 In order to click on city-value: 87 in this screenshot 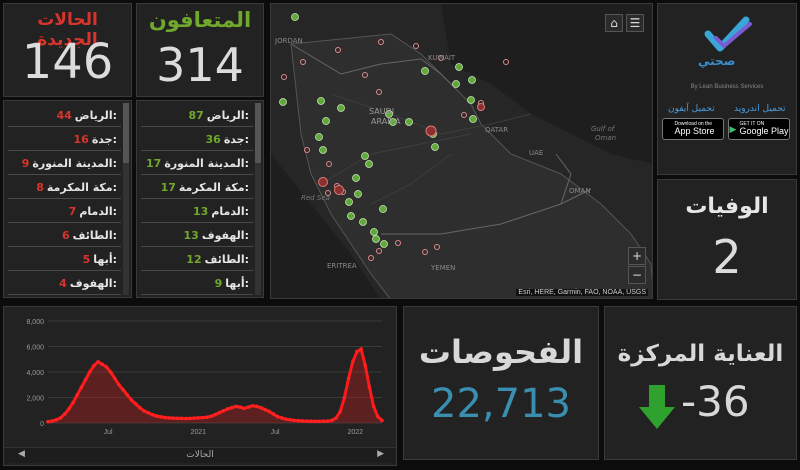, I will do `click(196, 115)`.